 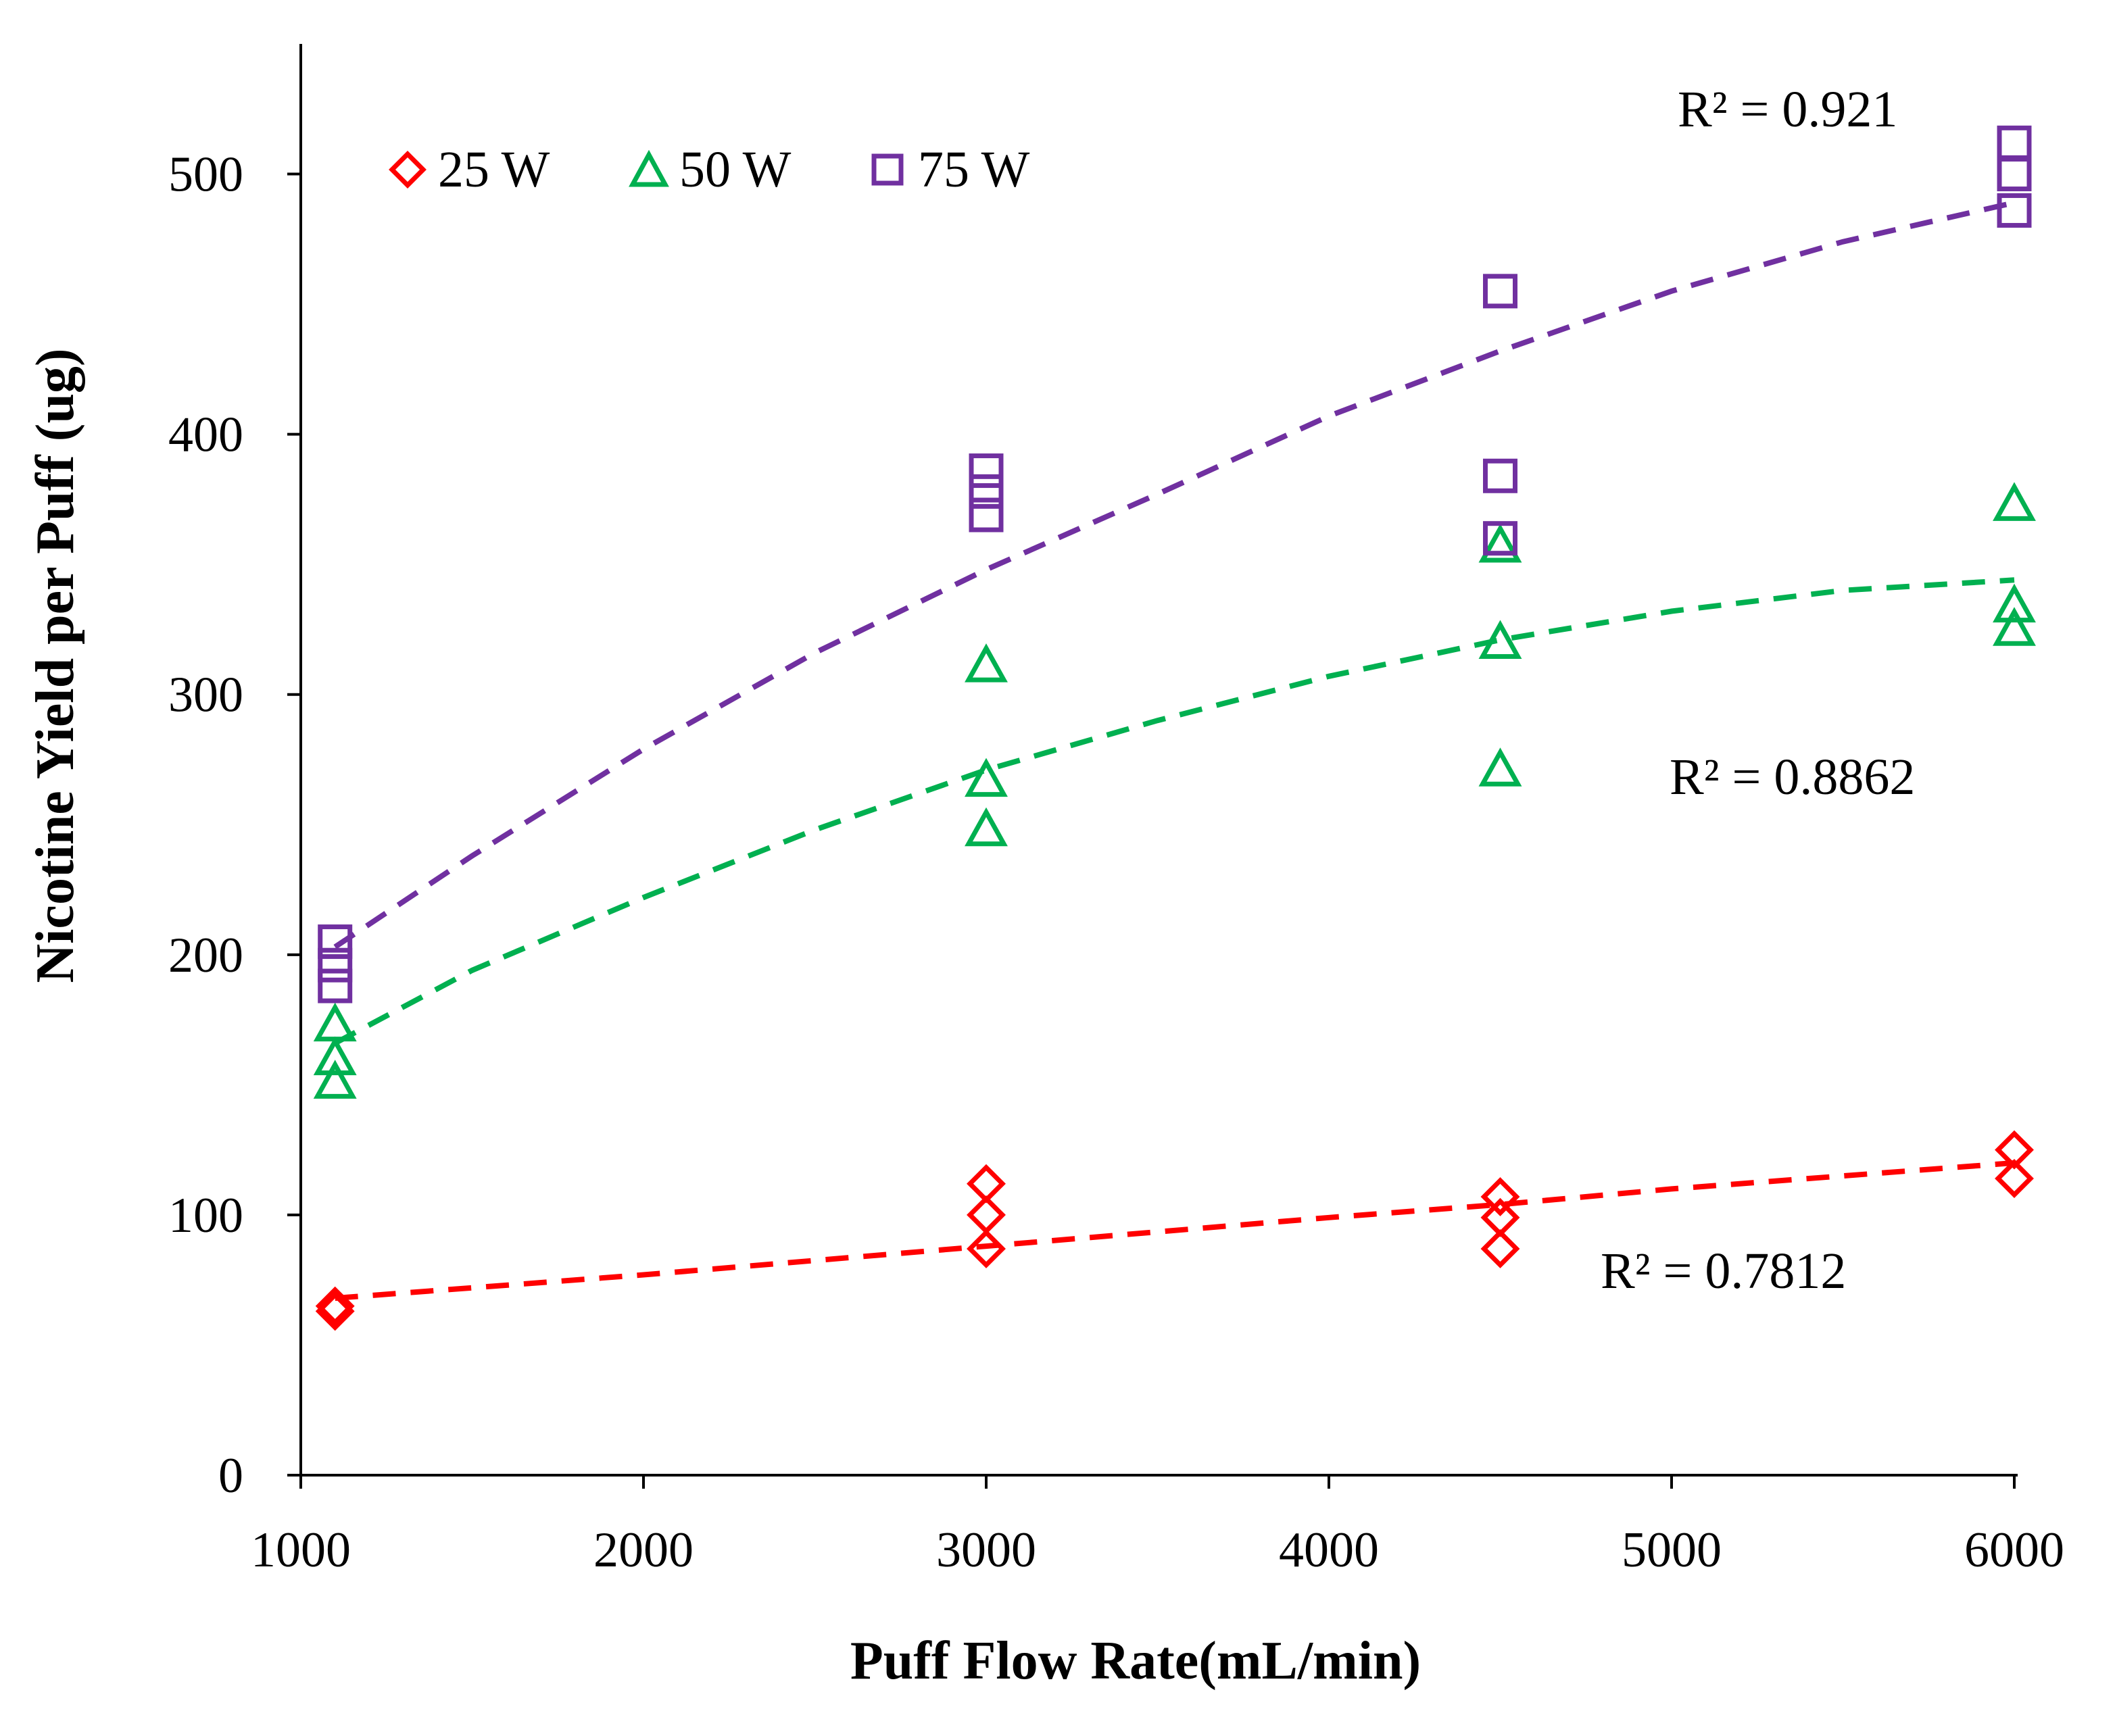 I want to click on x-tick-label: 6000, so click(x=2014, y=1550).